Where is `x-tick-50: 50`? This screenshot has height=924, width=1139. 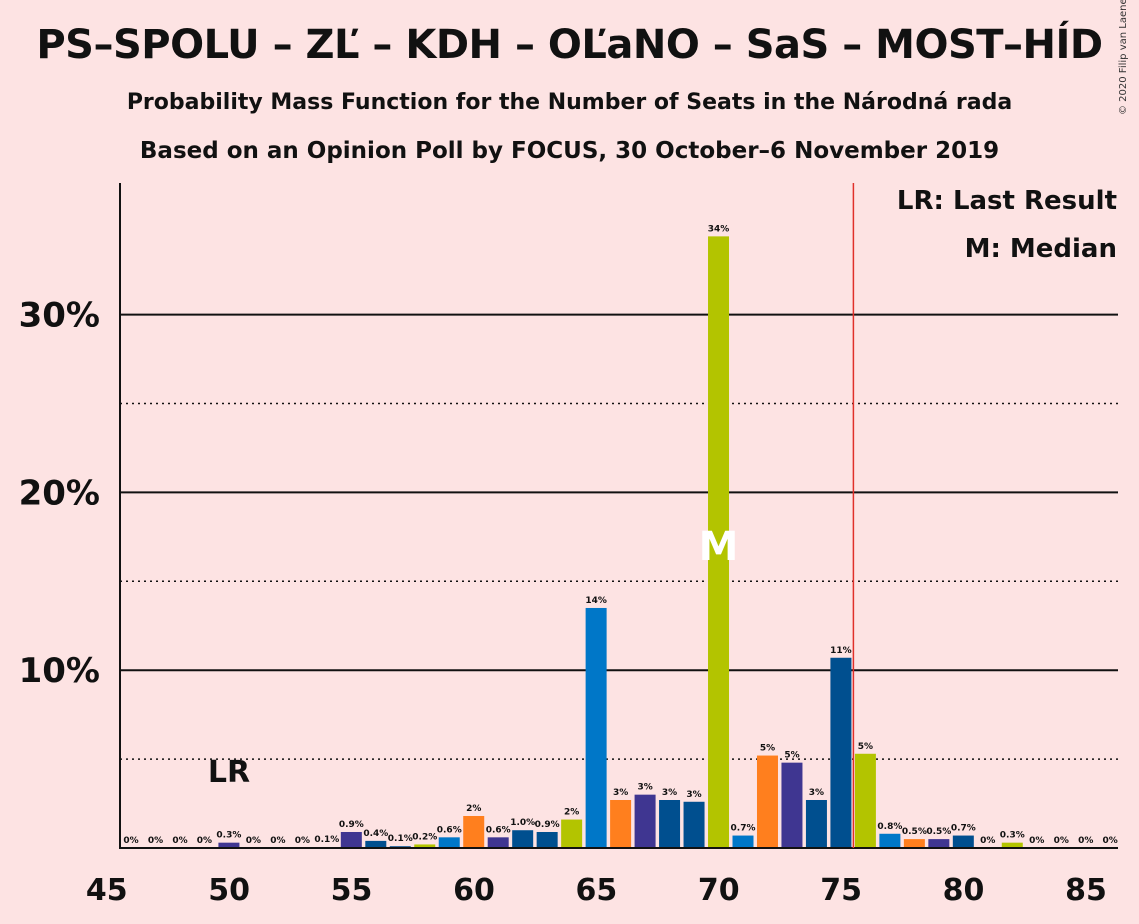 x-tick-50: 50 is located at coordinates (229, 890).